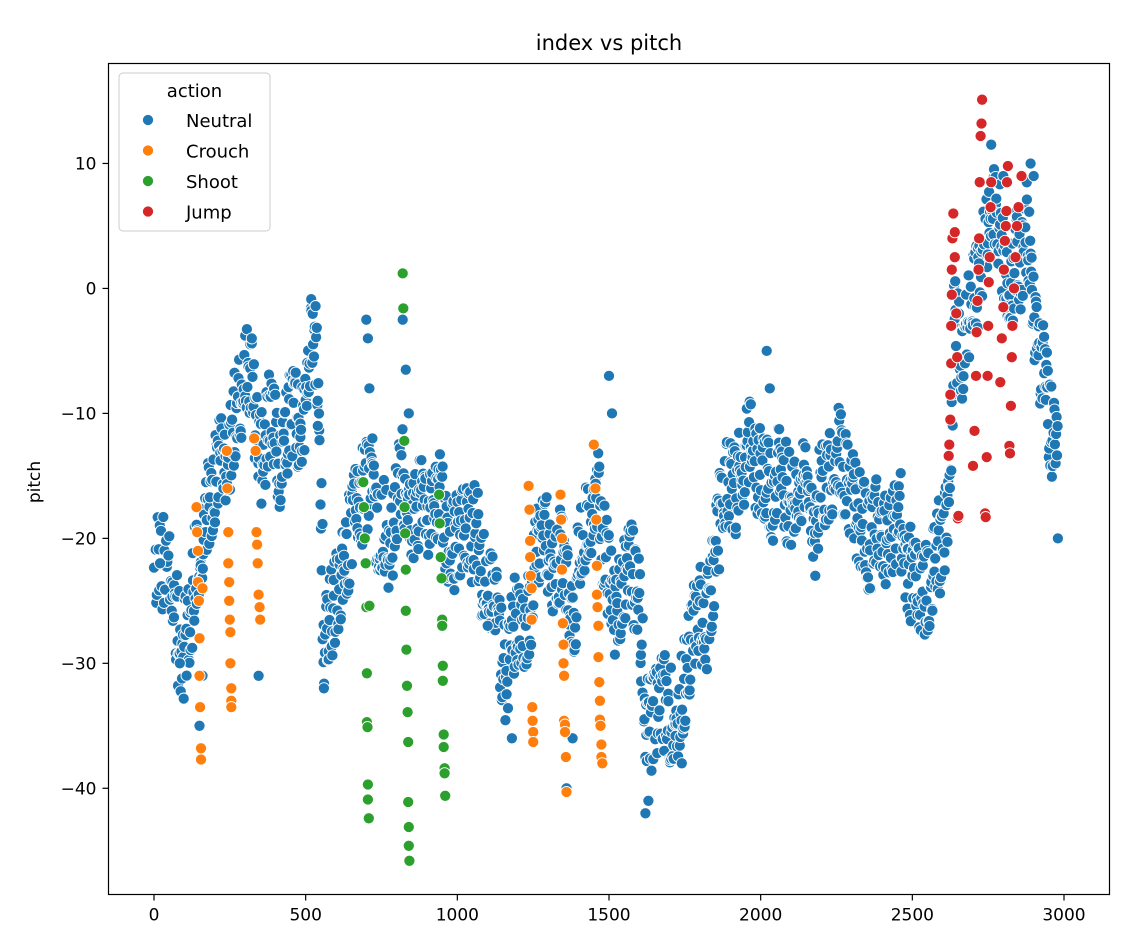 Image resolution: width=1146 pixels, height=949 pixels. I want to click on y-tick-label: −30, so click(79, 664).